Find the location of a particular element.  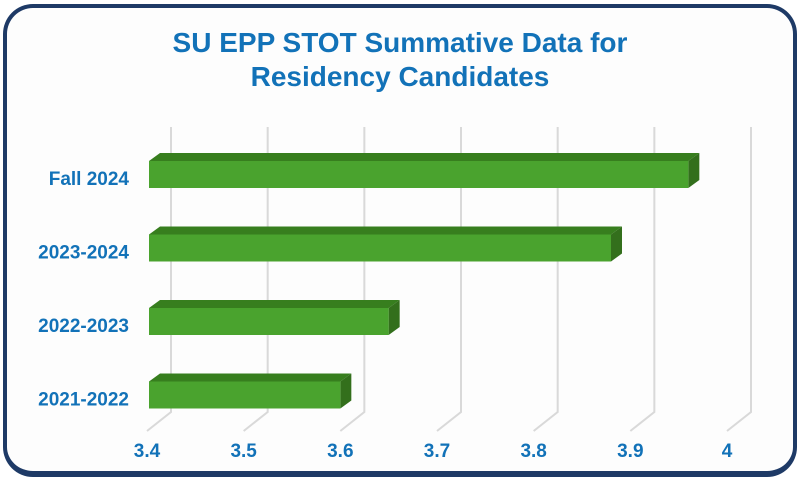

x-axis-tick-label: 3.8 is located at coordinates (533, 451).